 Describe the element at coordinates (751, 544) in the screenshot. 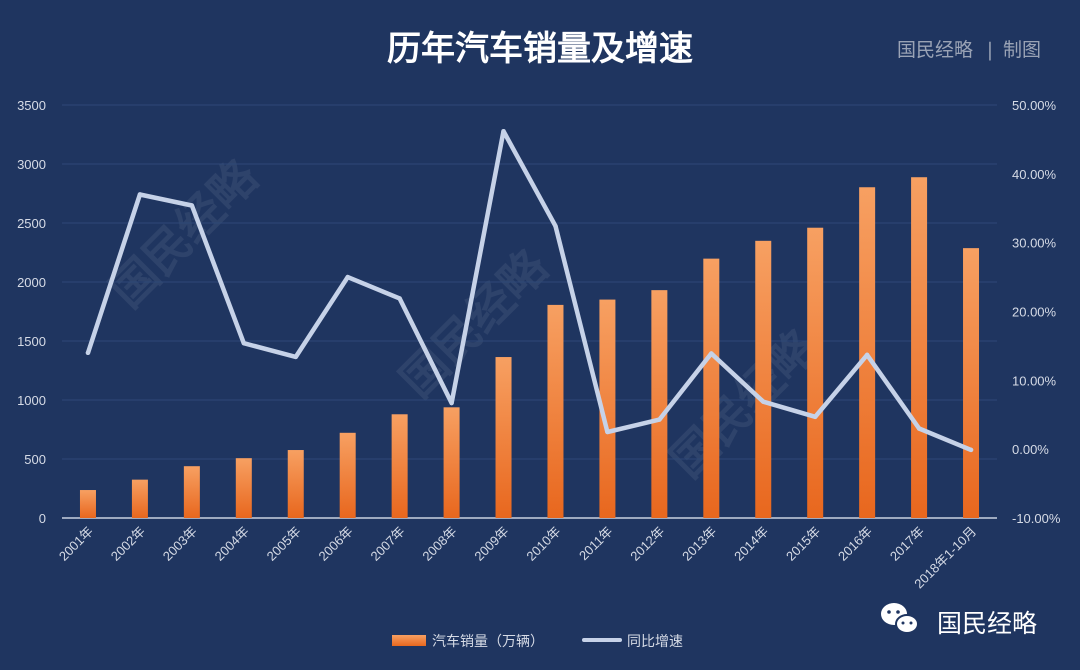

I see `x-tick-label: 2014年` at that location.